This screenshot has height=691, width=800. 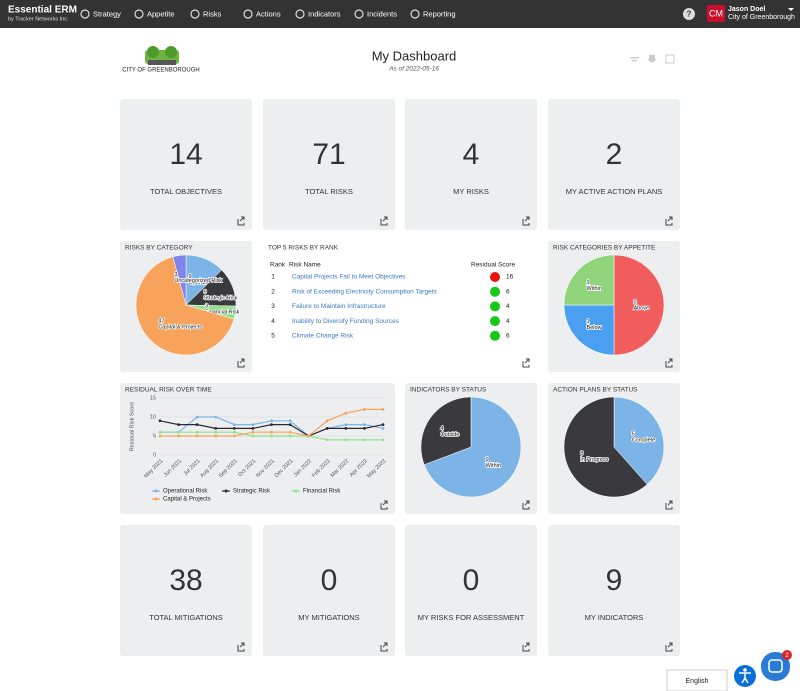 I want to click on slice-label: Capital & Projects, so click(x=180, y=328).